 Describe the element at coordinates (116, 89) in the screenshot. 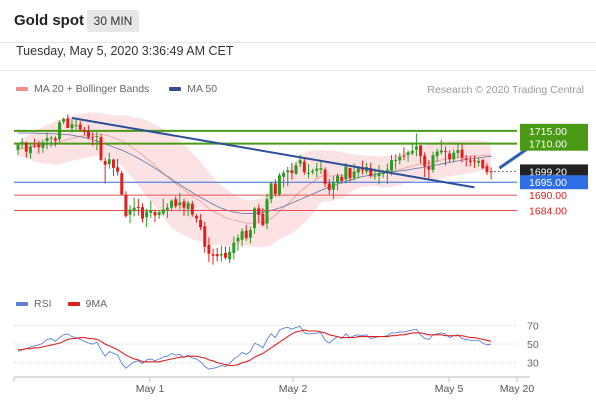

I see `main-legend: MA 20 + Bollinger Bands MA 50` at that location.